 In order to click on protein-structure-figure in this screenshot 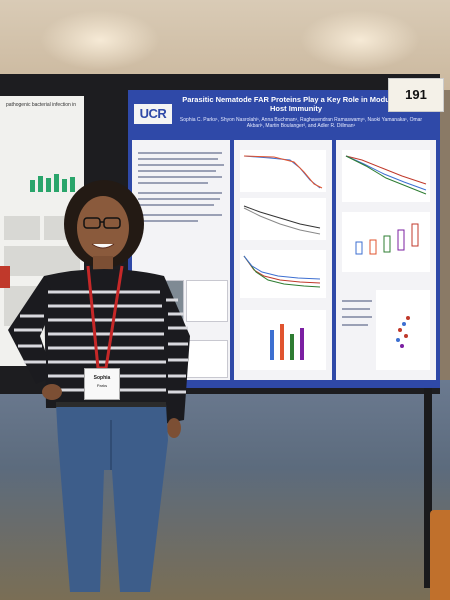, I will do `click(207, 301)`.